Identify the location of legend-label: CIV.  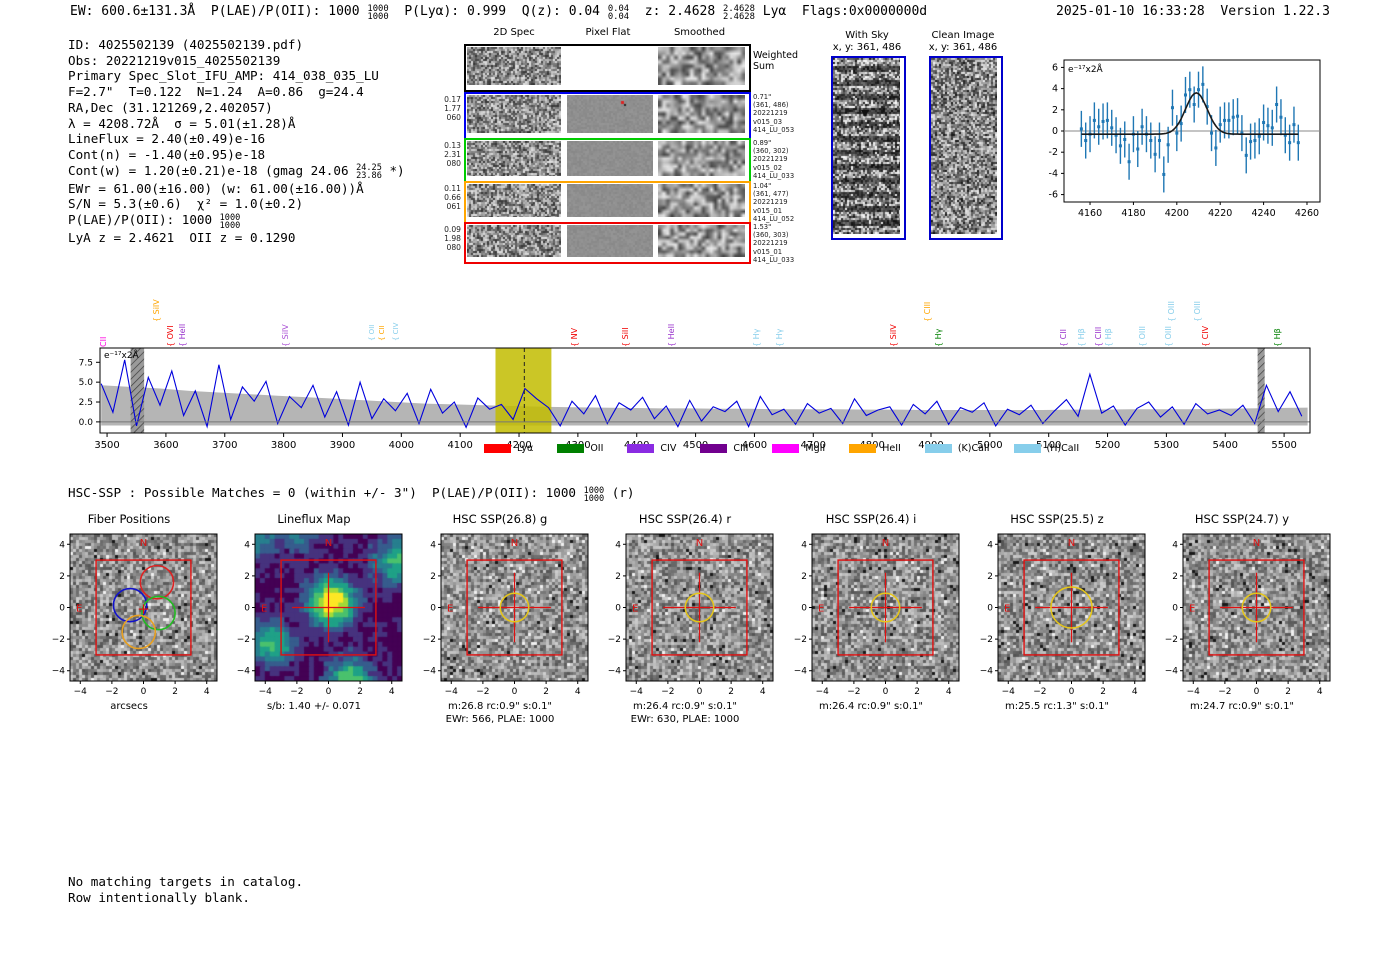
(668, 448).